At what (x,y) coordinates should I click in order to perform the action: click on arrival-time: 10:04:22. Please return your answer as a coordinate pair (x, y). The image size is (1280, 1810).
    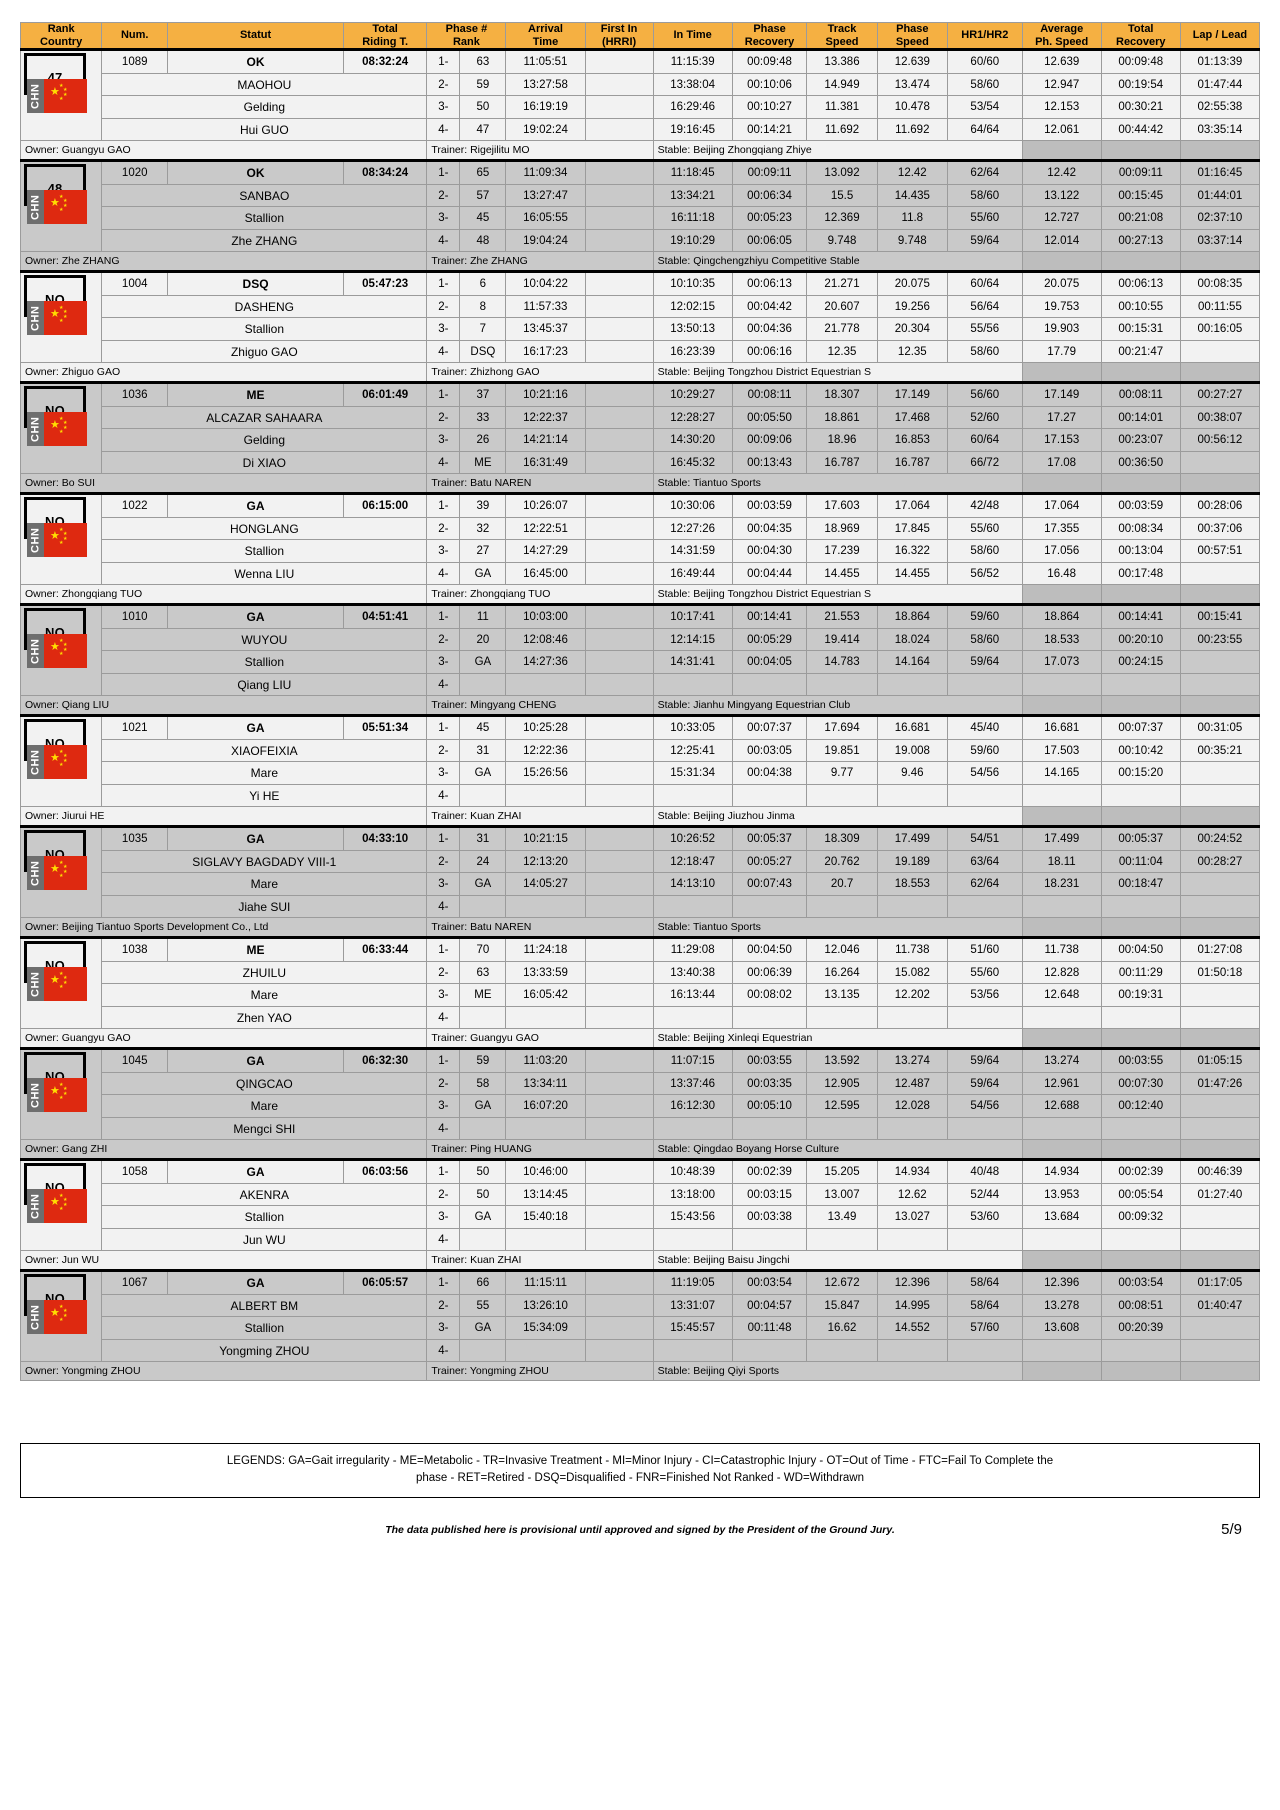
    Looking at the image, I should click on (545, 283).